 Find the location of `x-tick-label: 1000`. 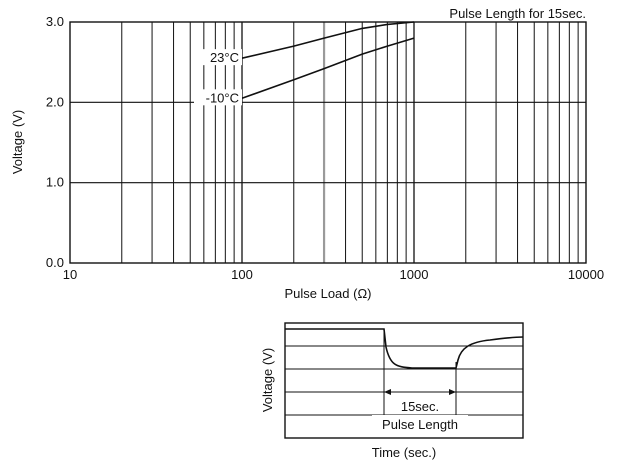

x-tick-label: 1000 is located at coordinates (414, 274).